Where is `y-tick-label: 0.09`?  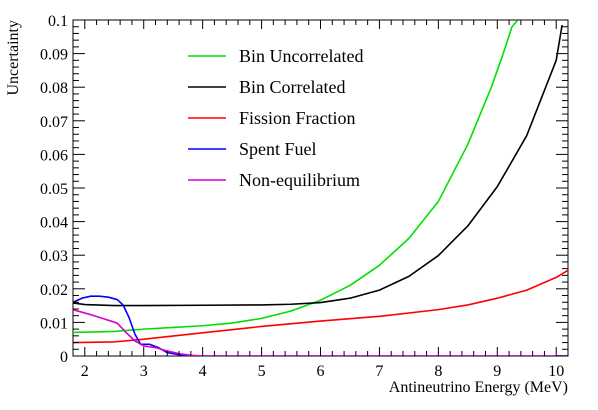
y-tick-label: 0.09 is located at coordinates (54, 55).